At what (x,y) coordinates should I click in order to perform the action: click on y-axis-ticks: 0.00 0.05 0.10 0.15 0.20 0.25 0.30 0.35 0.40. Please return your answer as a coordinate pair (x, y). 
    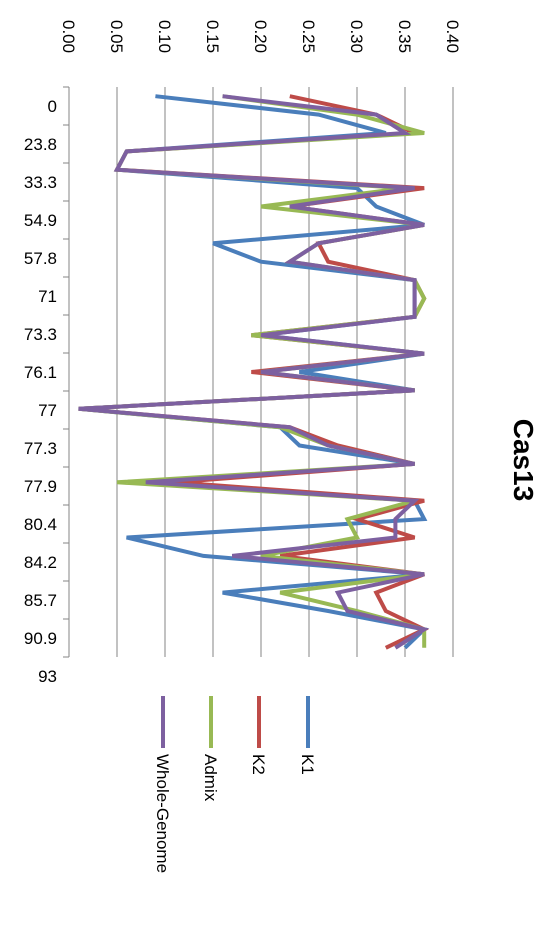
    Looking at the image, I should click on (260, 36).